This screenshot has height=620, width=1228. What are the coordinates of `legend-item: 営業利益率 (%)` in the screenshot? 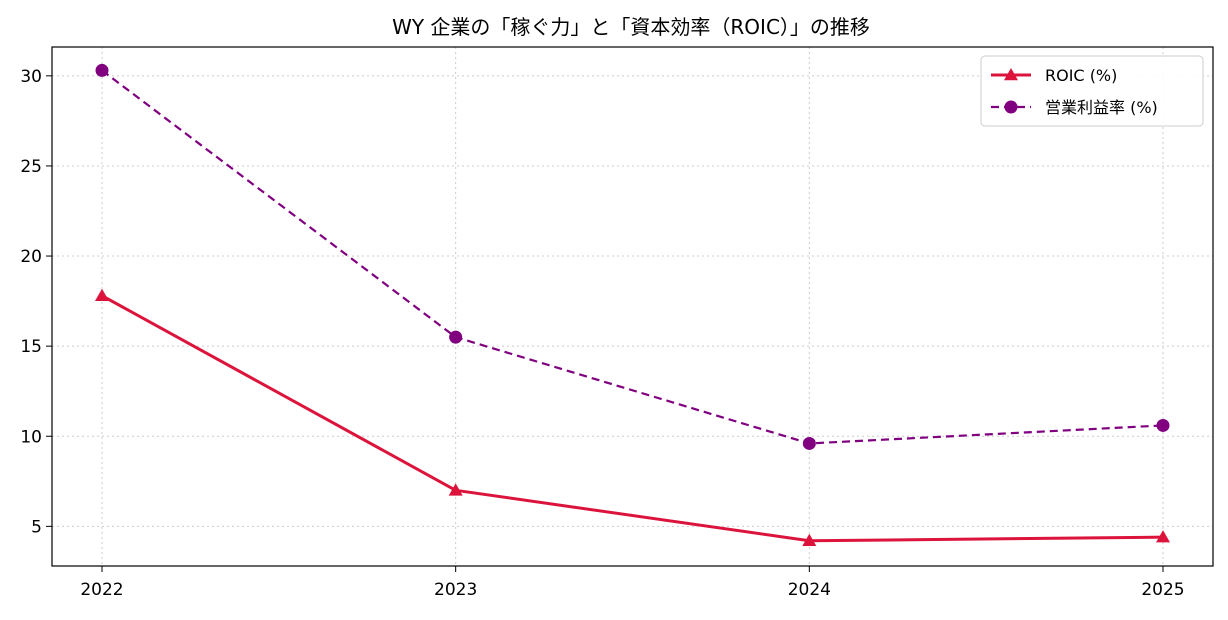 It's located at (1074, 107).